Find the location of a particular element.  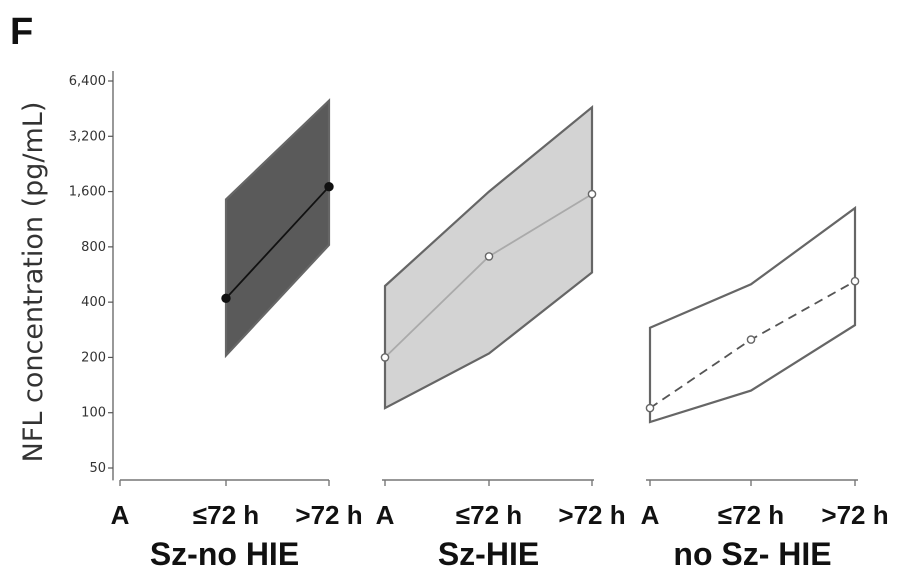

panel-letter: F is located at coordinates (21, 32).